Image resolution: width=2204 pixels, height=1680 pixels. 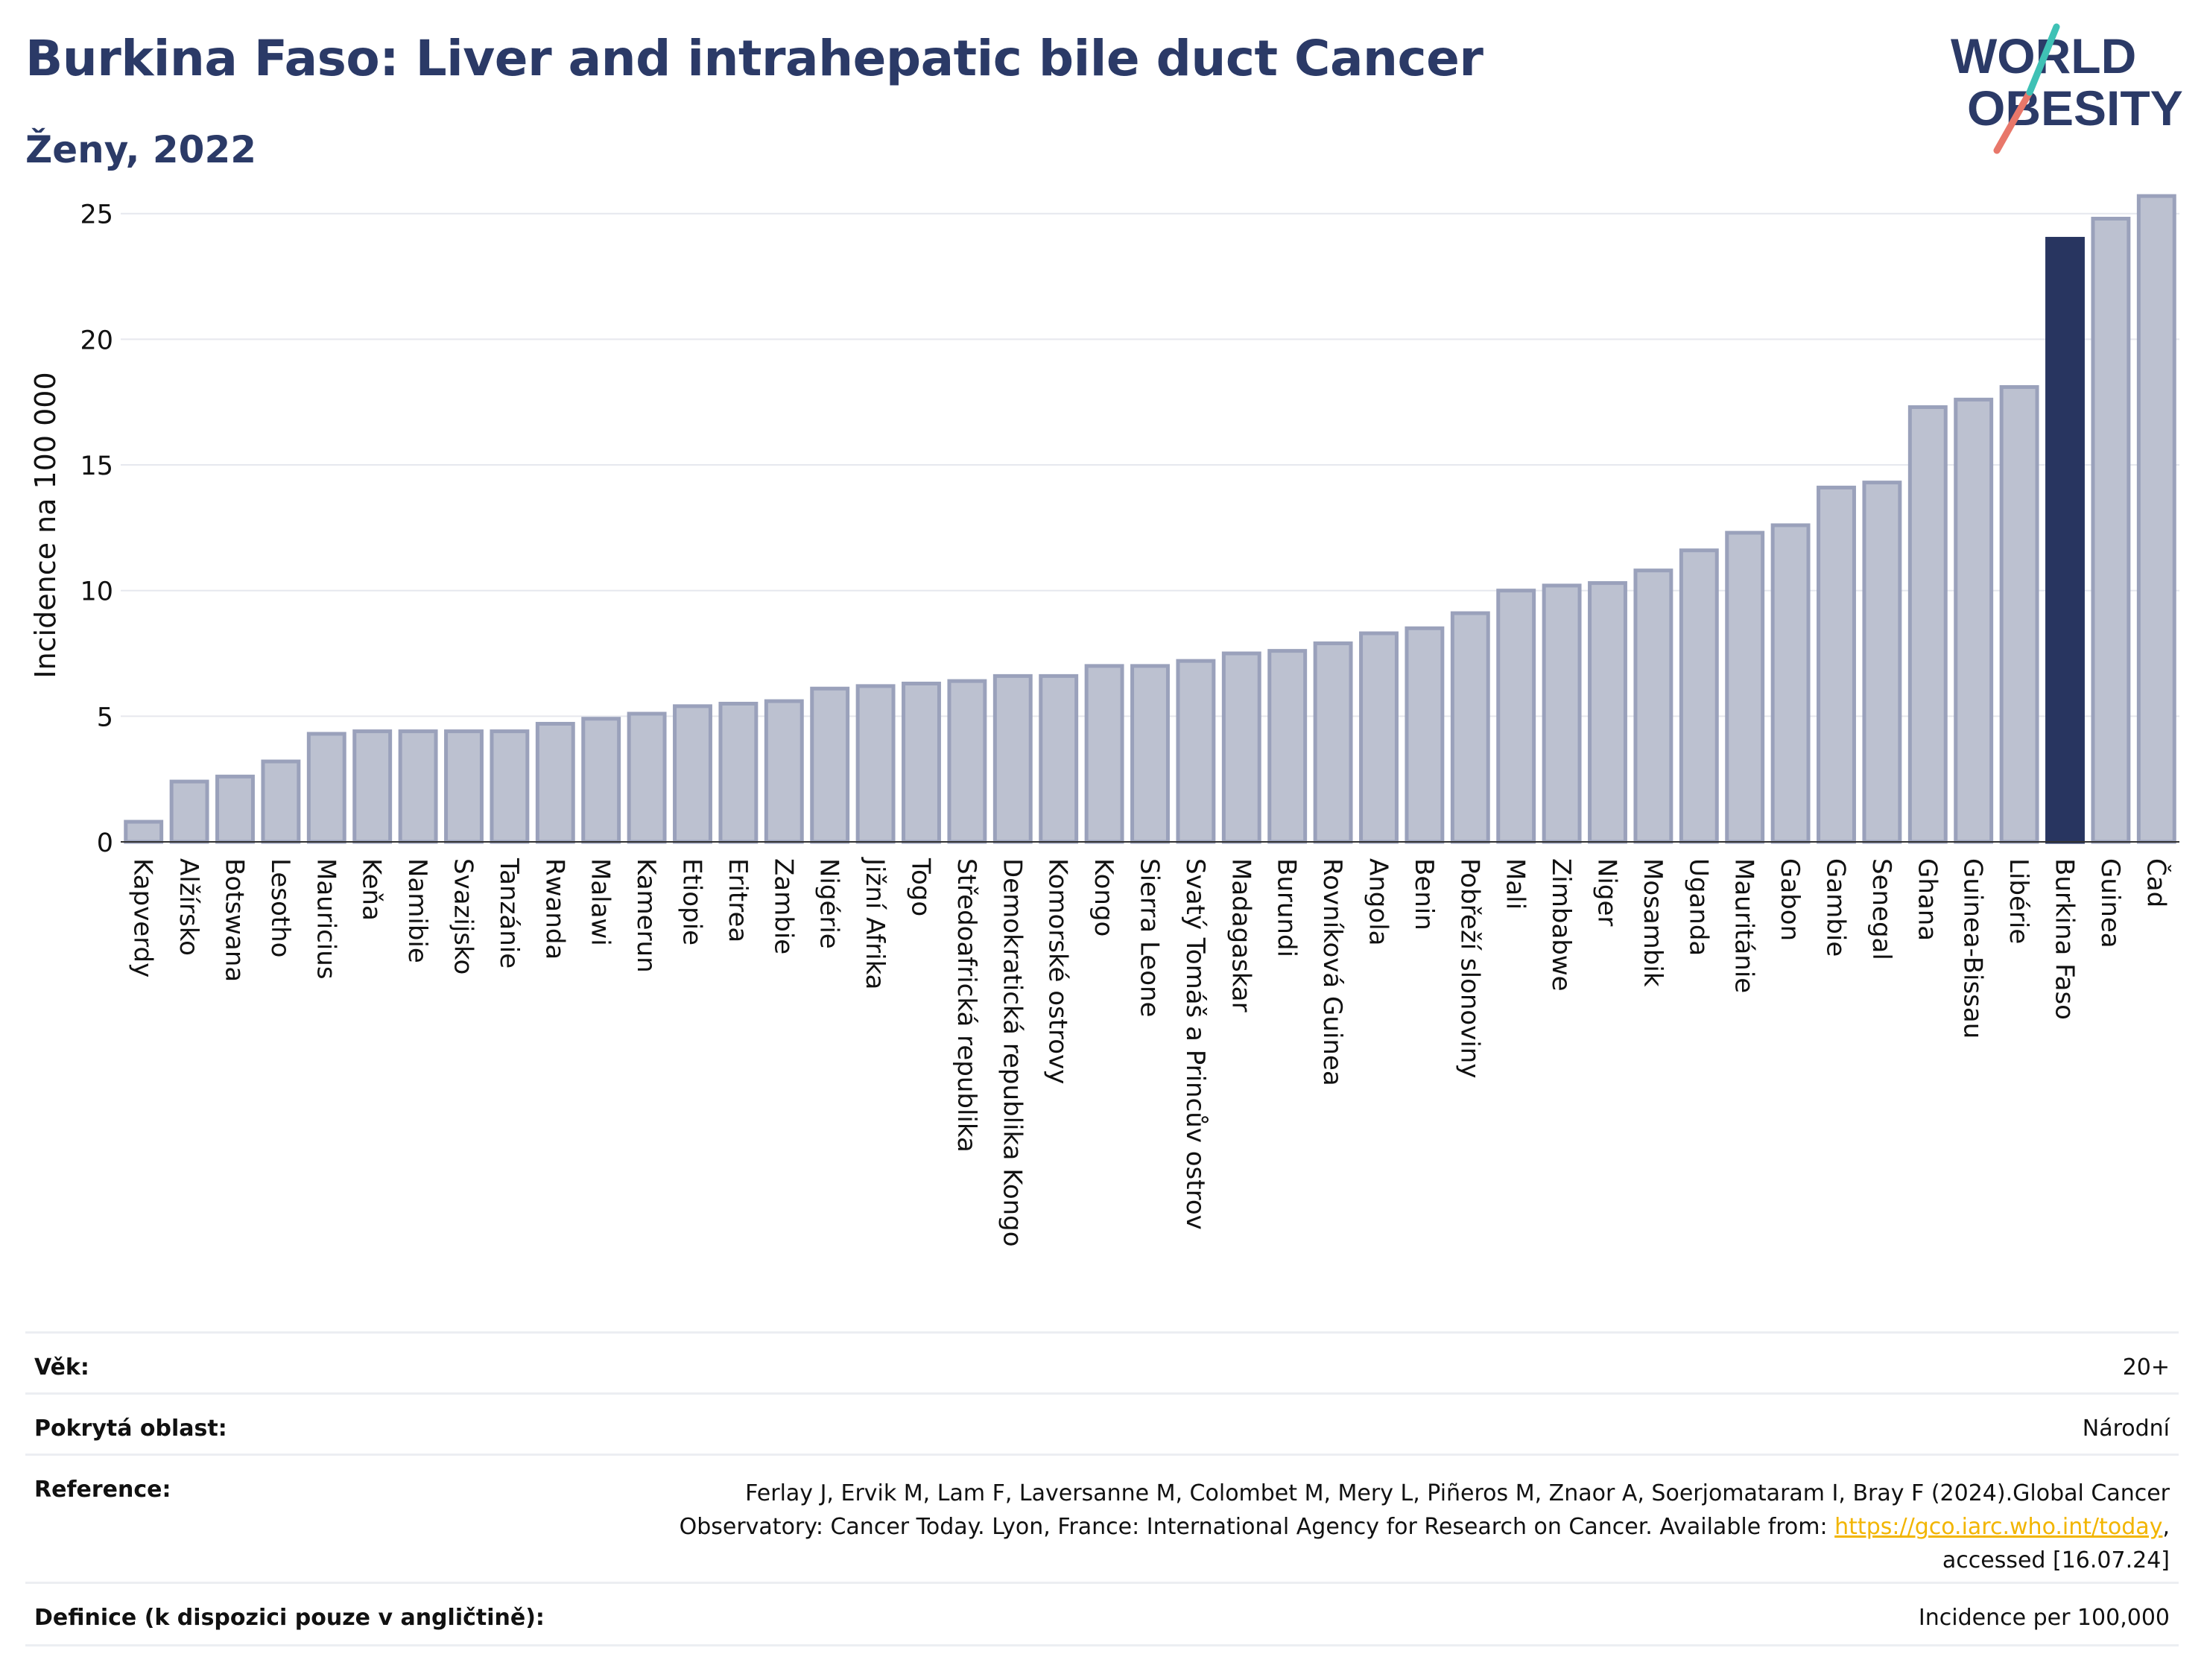 What do you see at coordinates (966, 1005) in the screenshot?
I see `x-tick-label: Středoafrická republika` at bounding box center [966, 1005].